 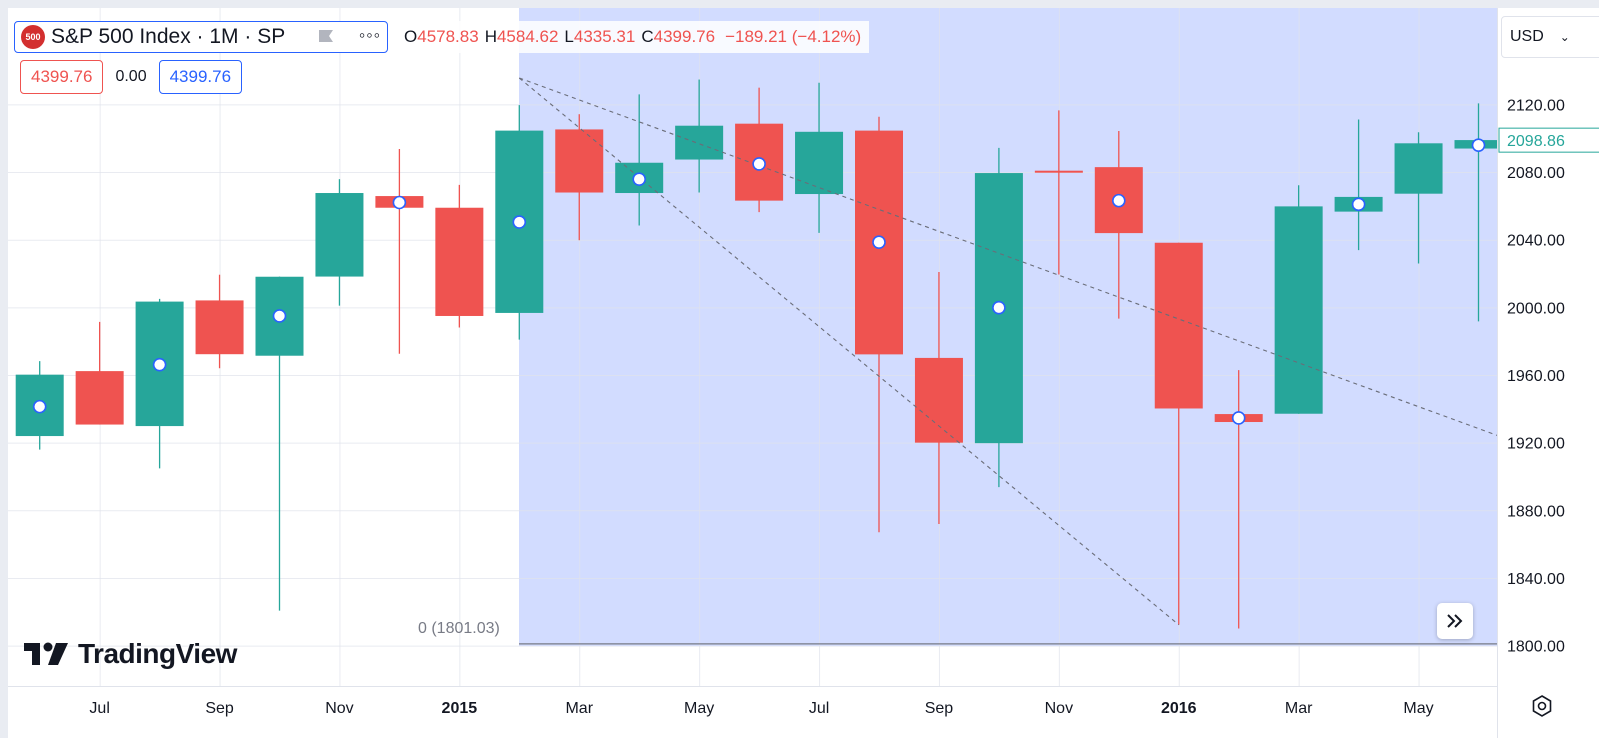 What do you see at coordinates (1536, 141) in the screenshot?
I see `last-price-label: 2098.86` at bounding box center [1536, 141].